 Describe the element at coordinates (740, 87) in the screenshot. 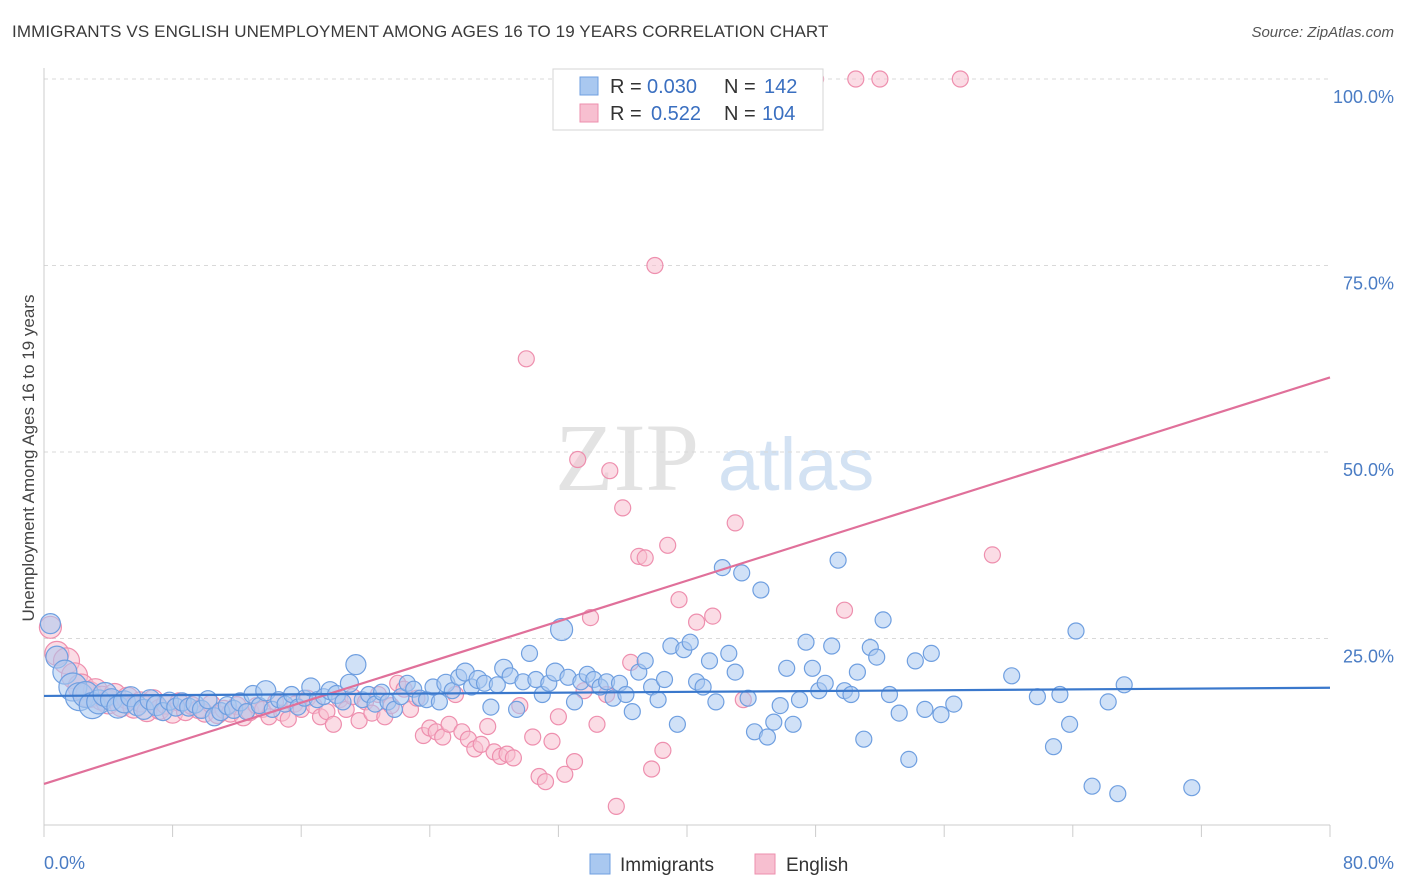

I see `legend-n-label-1: N =` at that location.